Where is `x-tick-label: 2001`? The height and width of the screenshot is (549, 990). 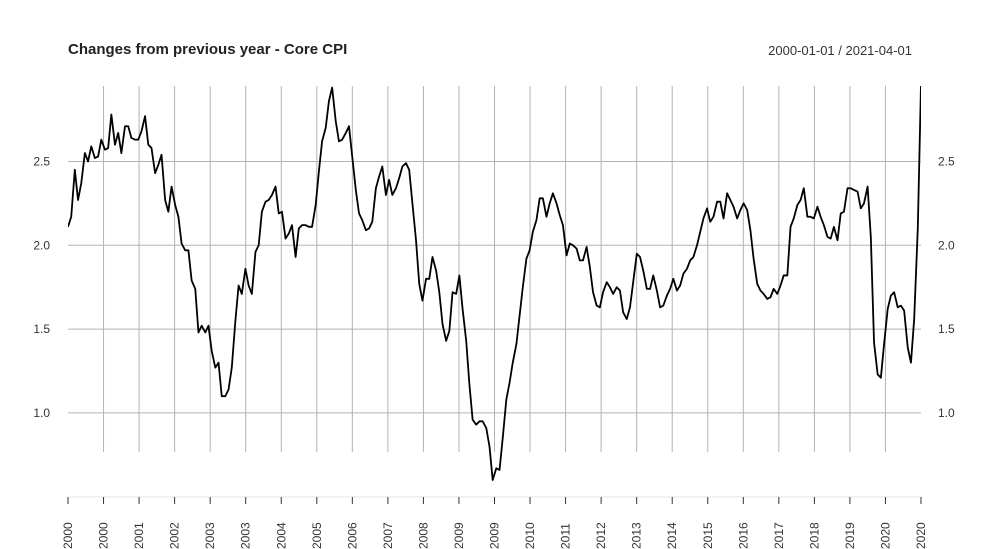
x-tick-label: 2001 is located at coordinates (139, 535).